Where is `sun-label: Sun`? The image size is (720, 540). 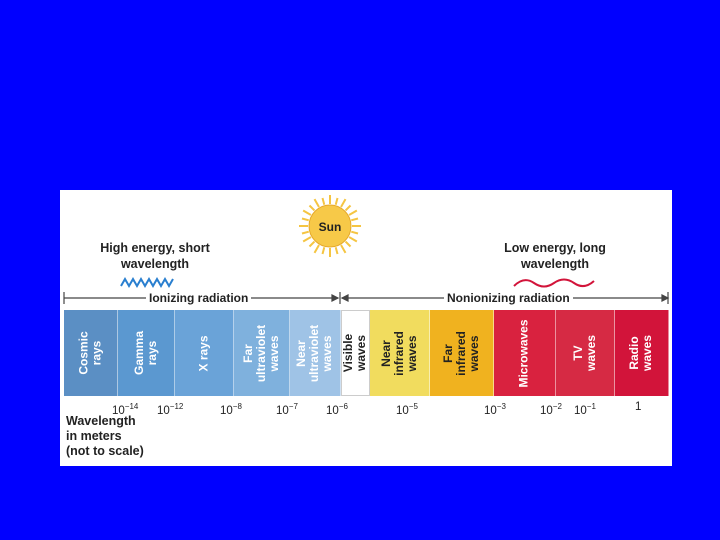 sun-label: Sun is located at coordinates (330, 227).